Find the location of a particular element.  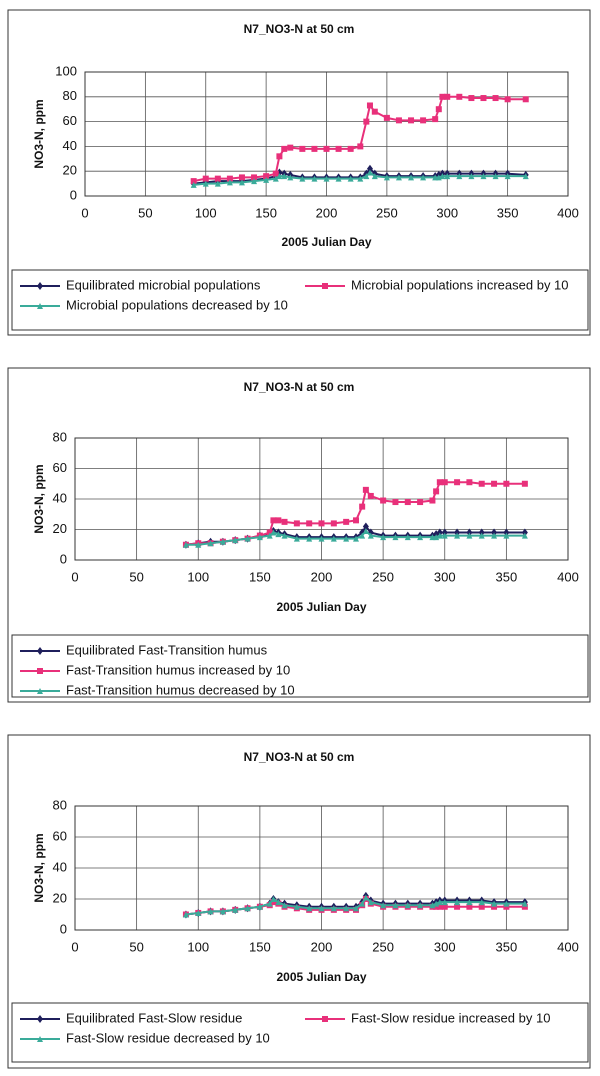

legend-label: Fast-Slow residue decreased by 10 is located at coordinates (168, 1037).